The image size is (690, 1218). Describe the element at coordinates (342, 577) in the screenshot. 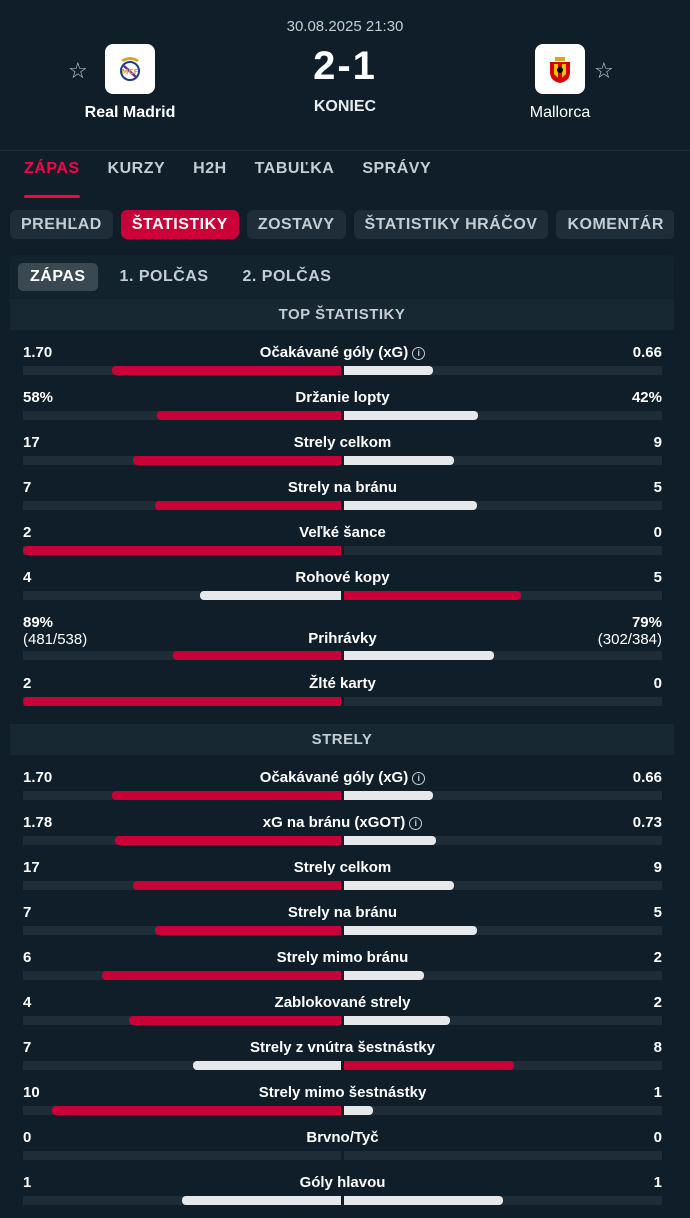

I see `stat-label-text: Rohové kopy` at that location.